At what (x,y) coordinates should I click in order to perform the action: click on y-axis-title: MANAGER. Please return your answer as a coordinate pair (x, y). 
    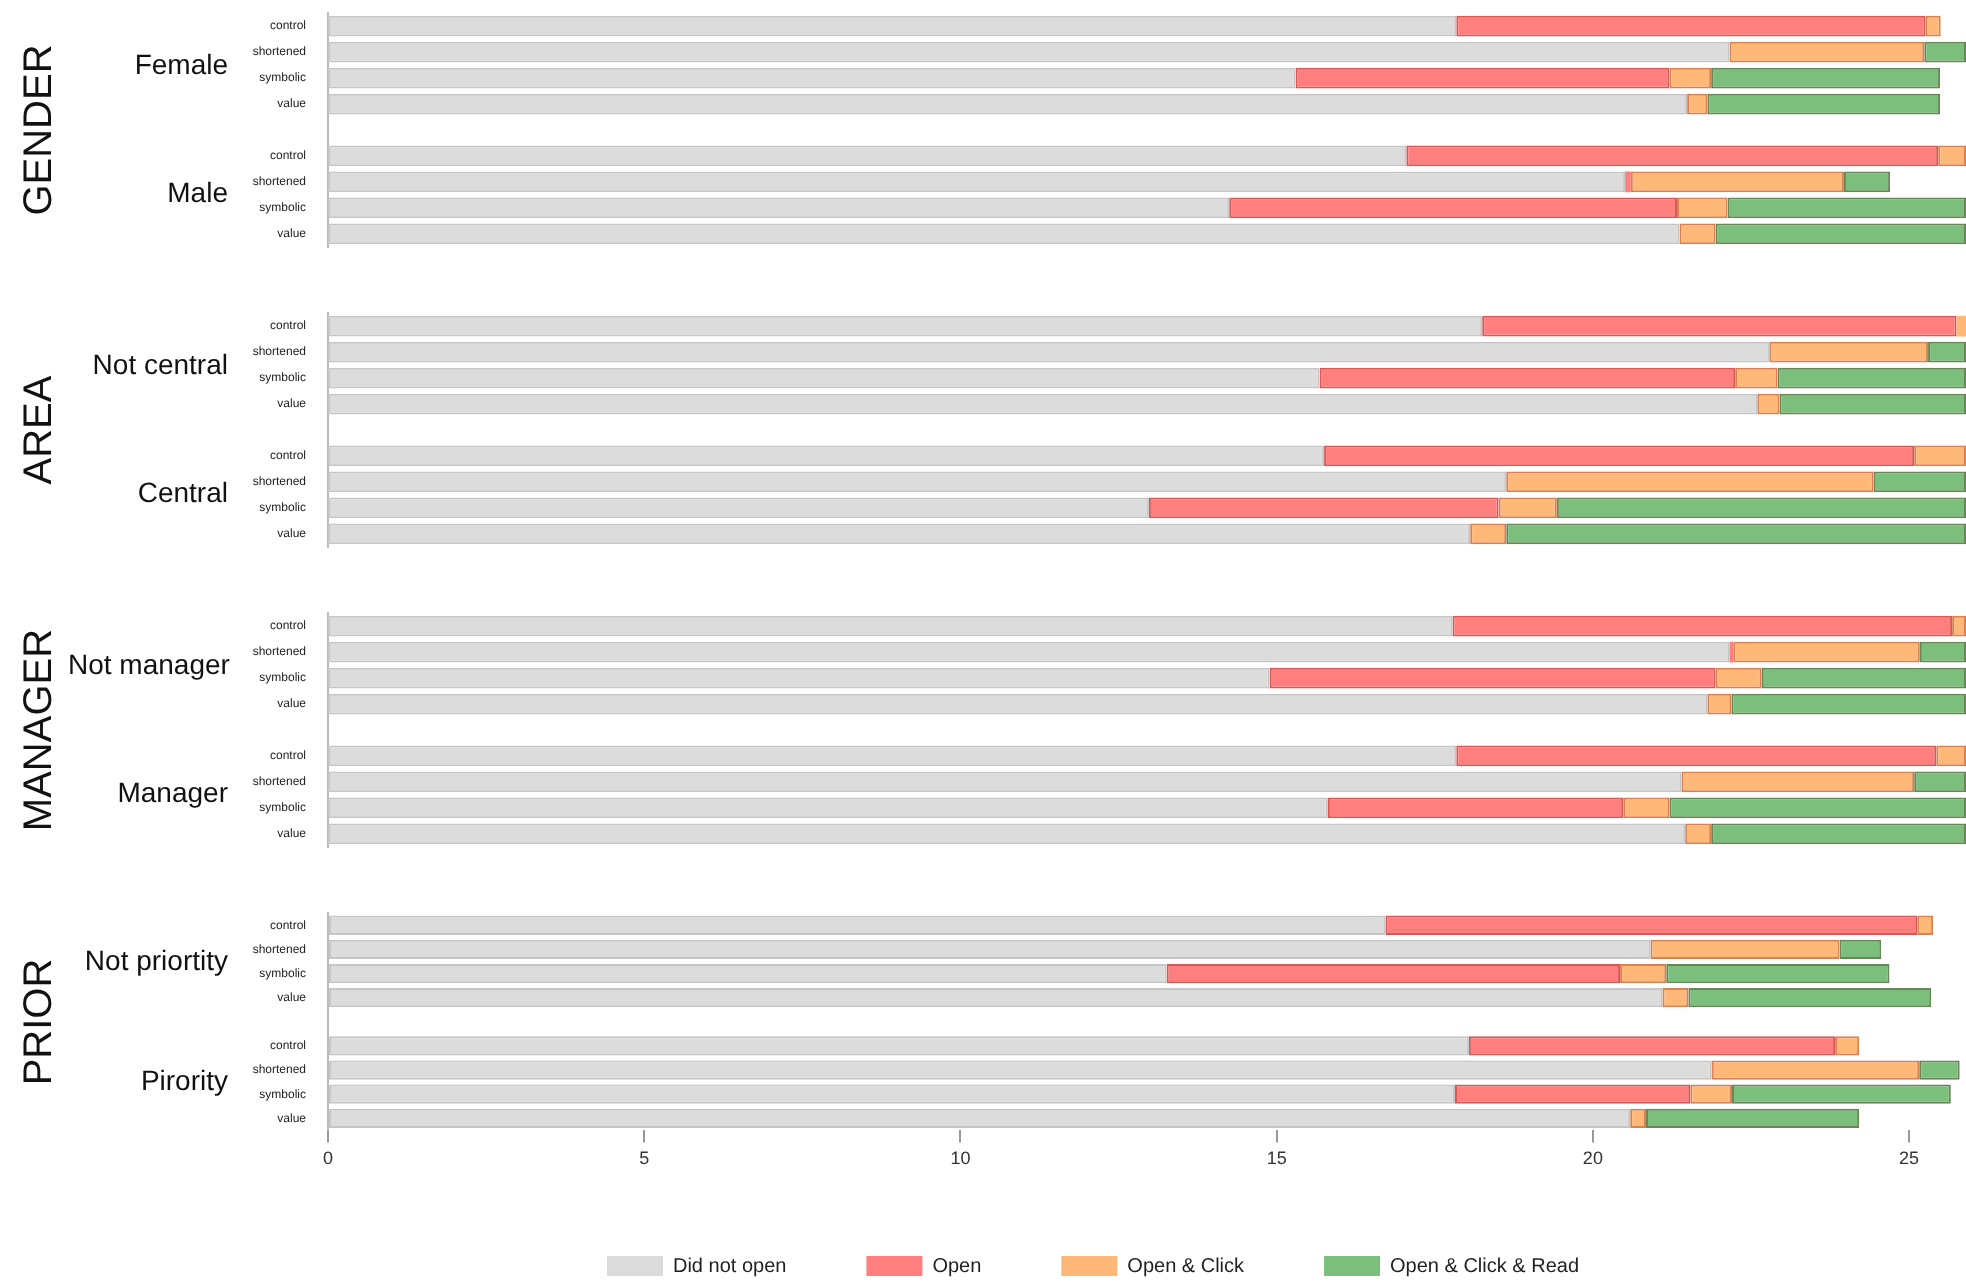
    Looking at the image, I should click on (40, 730).